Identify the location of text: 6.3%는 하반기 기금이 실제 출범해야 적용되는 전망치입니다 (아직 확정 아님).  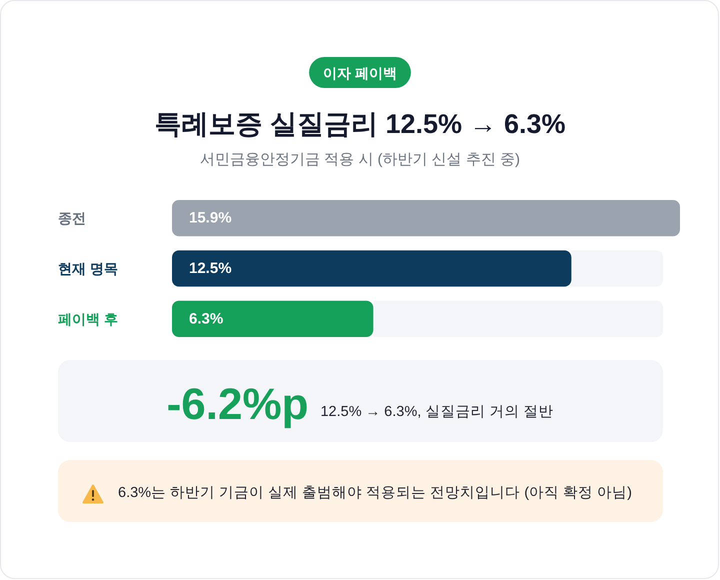
(375, 493).